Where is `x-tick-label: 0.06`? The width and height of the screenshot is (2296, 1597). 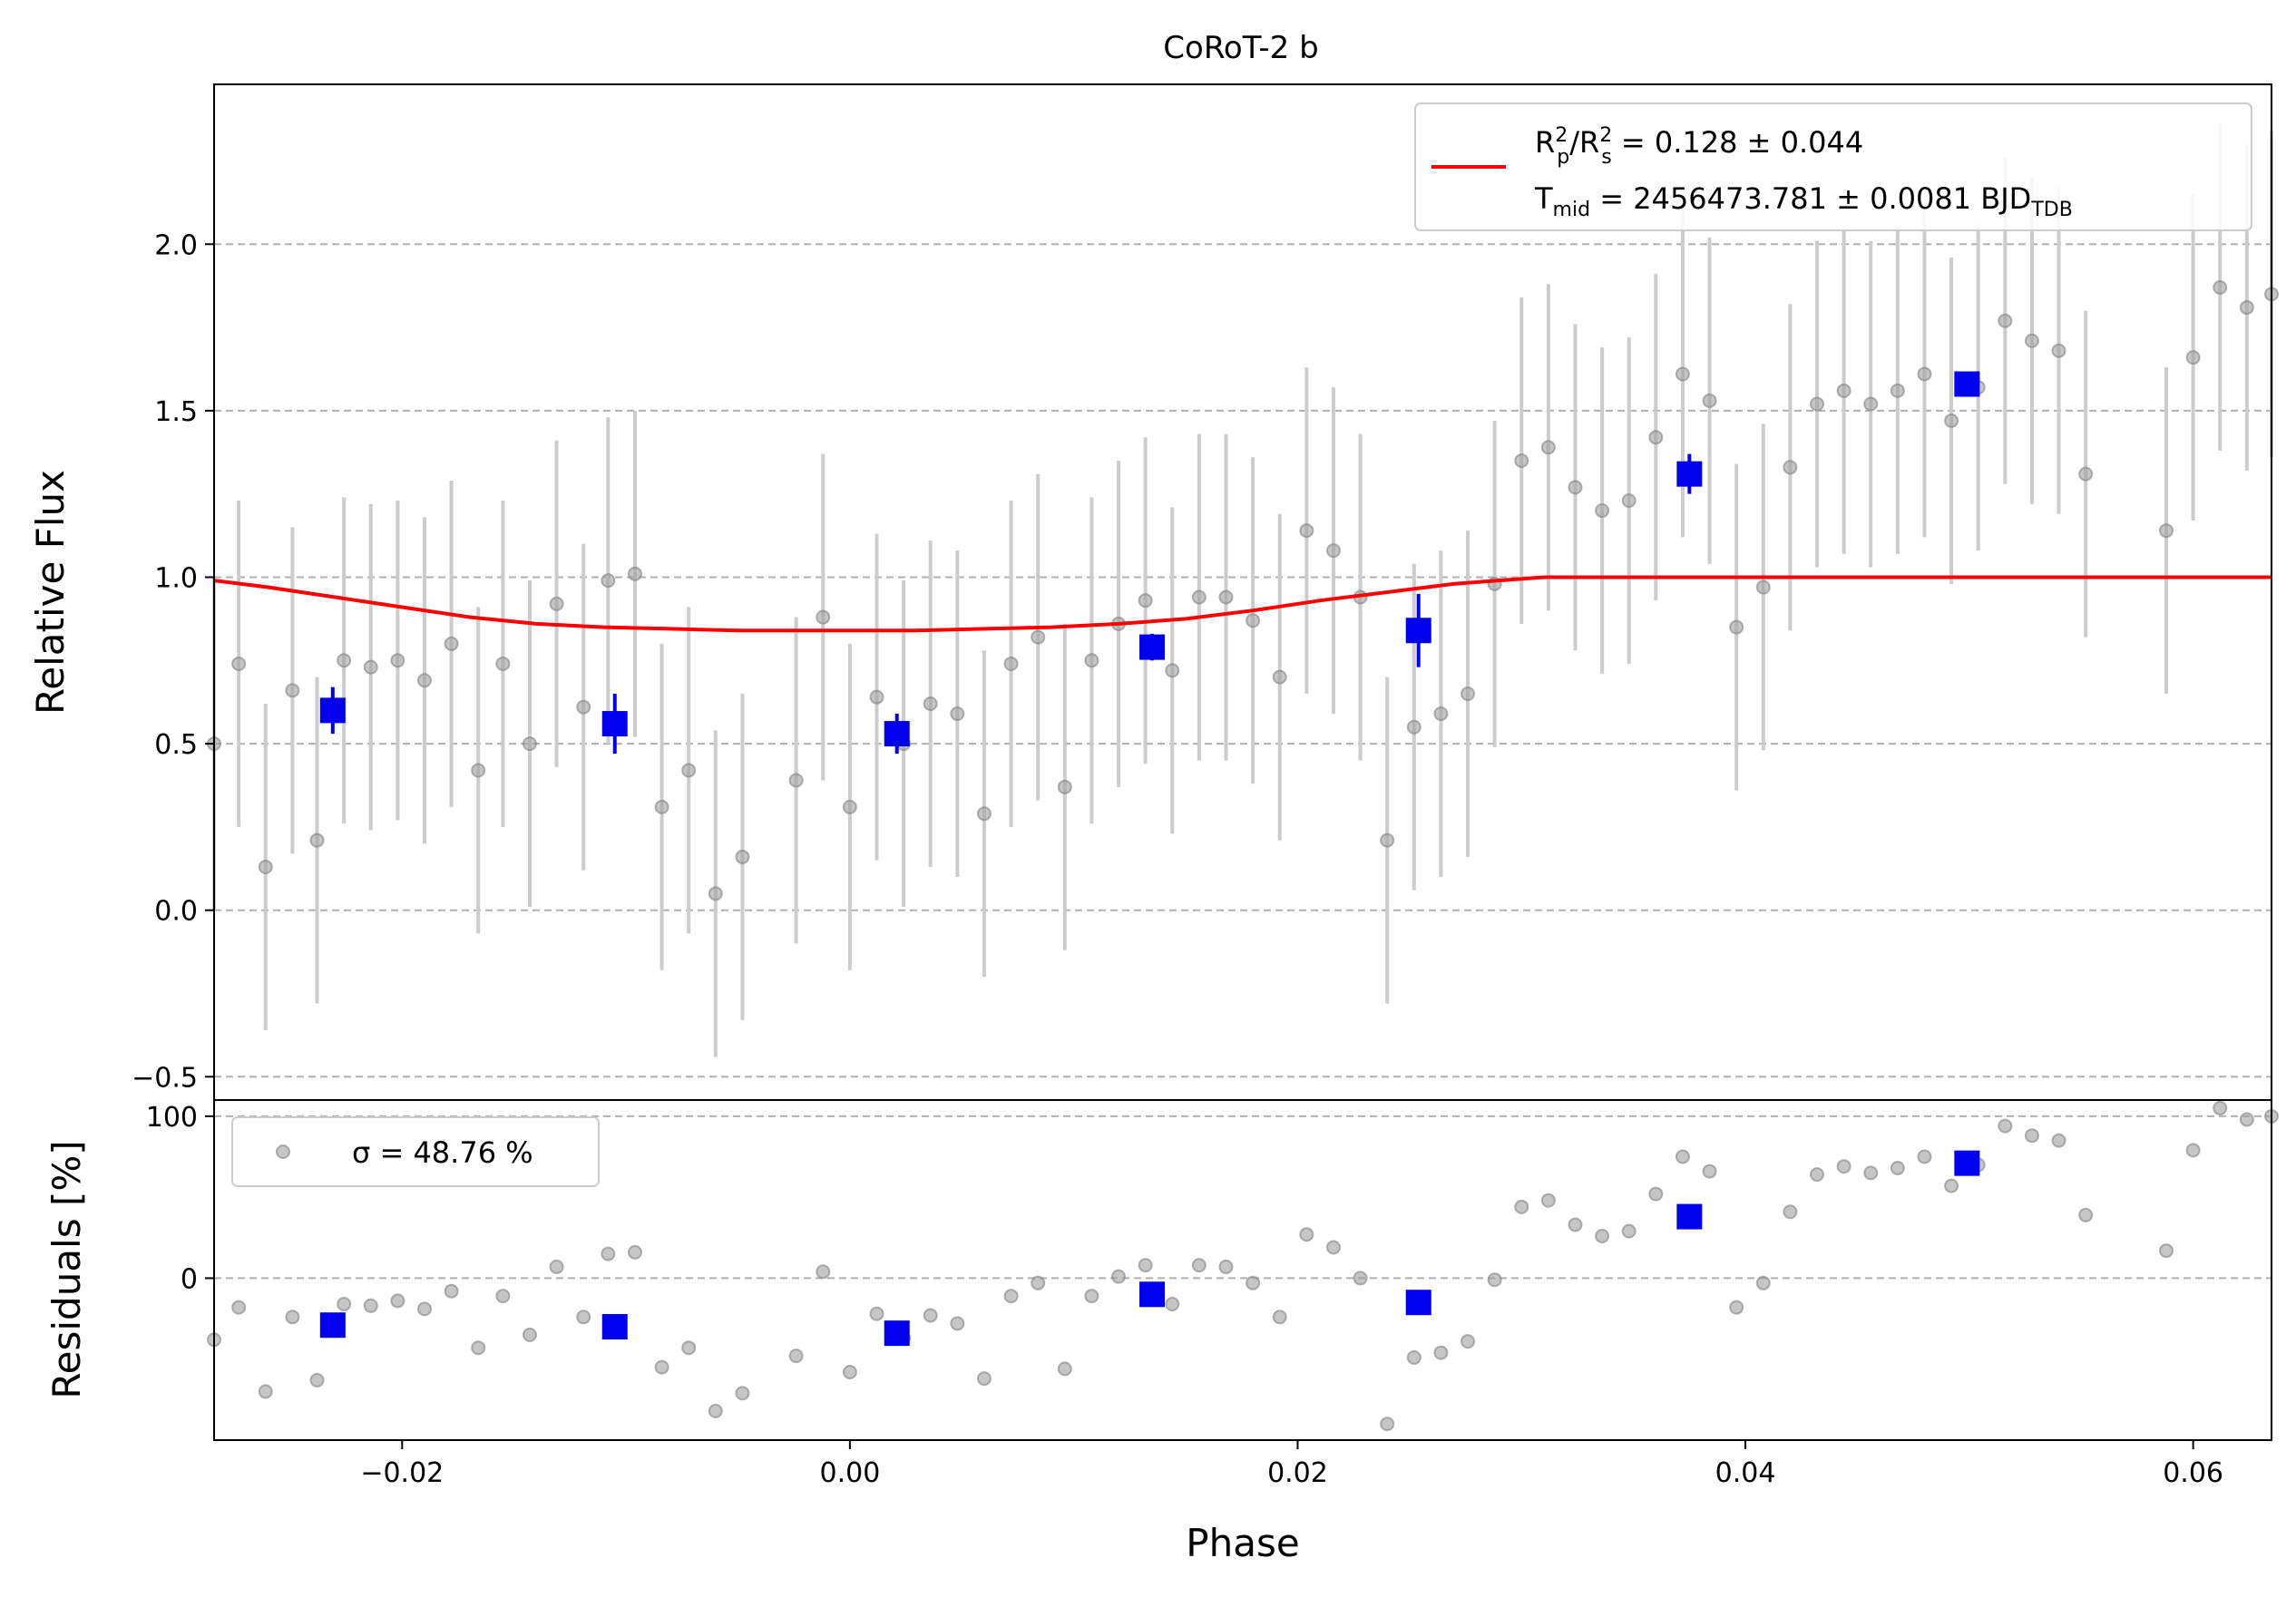 x-tick-label: 0.06 is located at coordinates (2193, 1473).